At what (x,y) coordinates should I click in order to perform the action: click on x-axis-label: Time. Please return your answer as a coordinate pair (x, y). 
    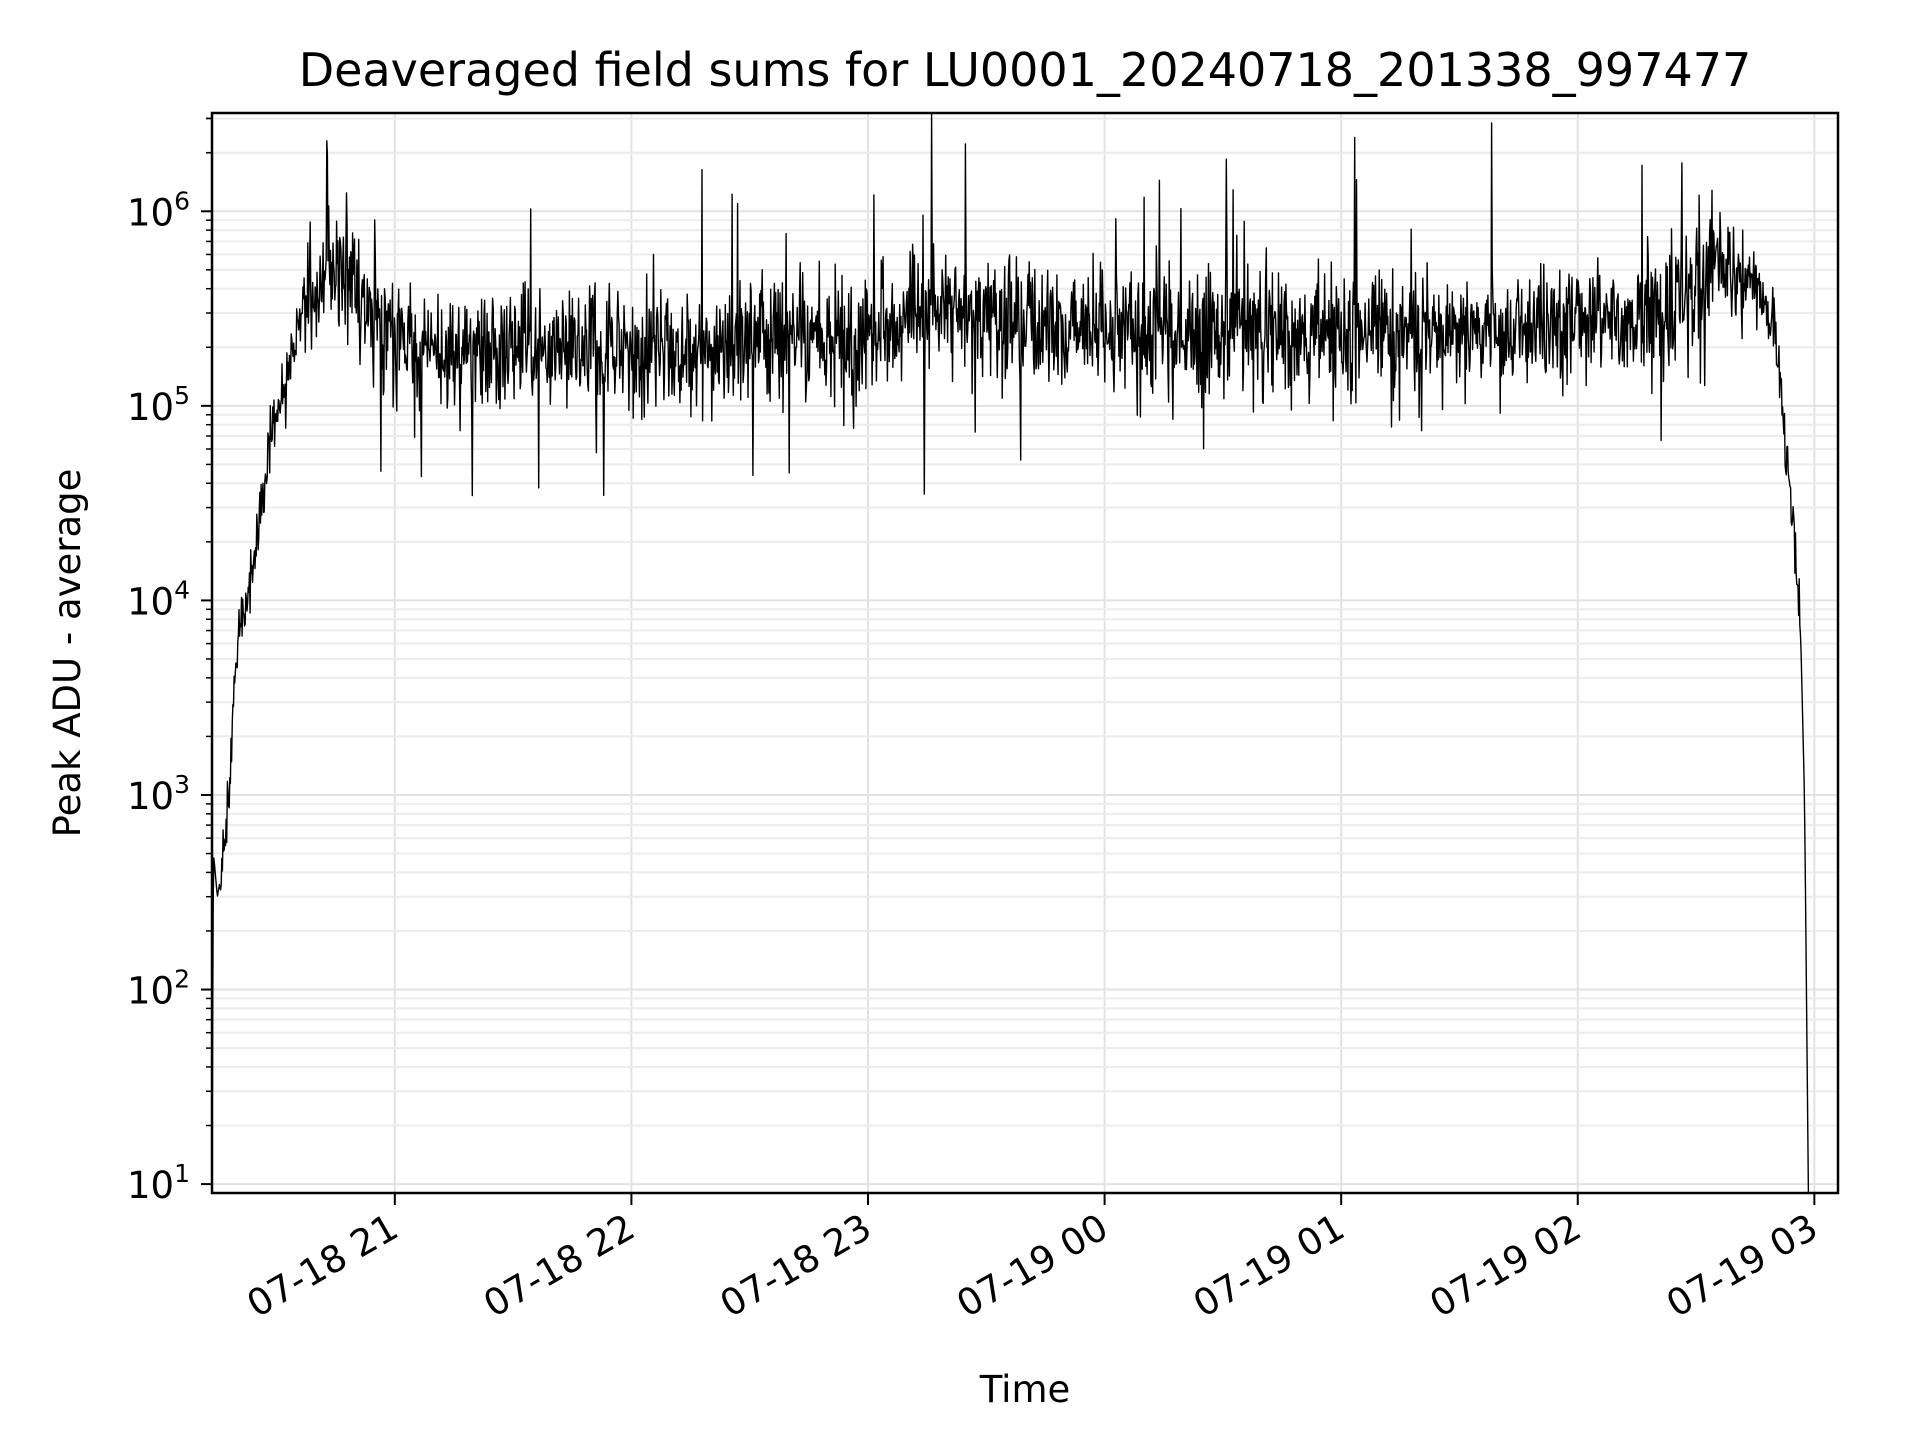
    Looking at the image, I should click on (1025, 1389).